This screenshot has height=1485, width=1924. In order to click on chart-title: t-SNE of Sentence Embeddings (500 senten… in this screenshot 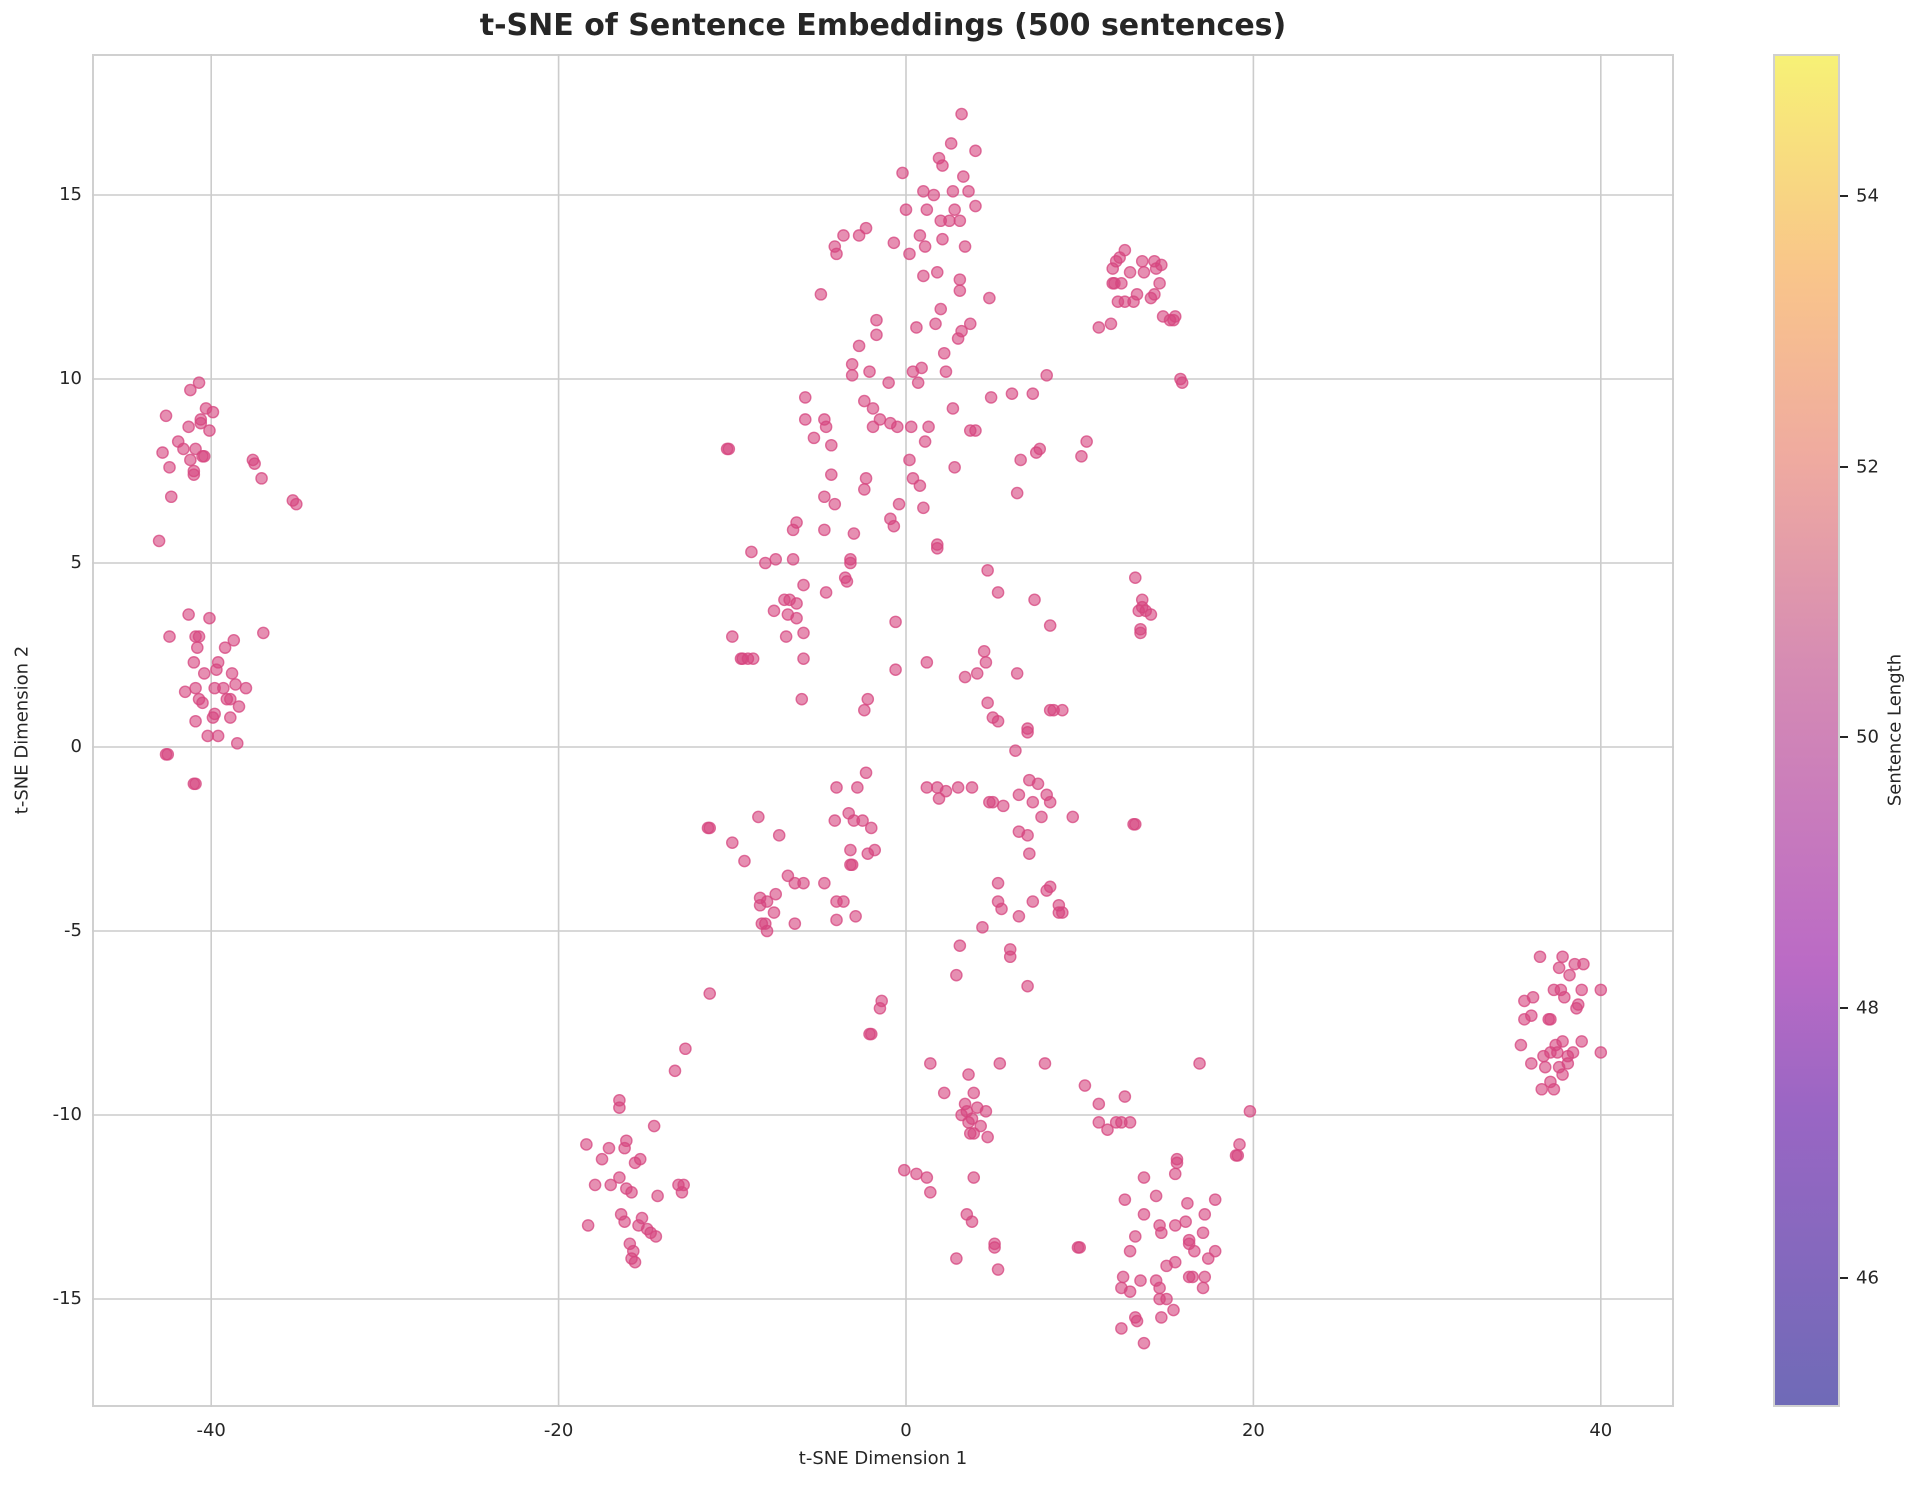, I will do `click(883, 25)`.